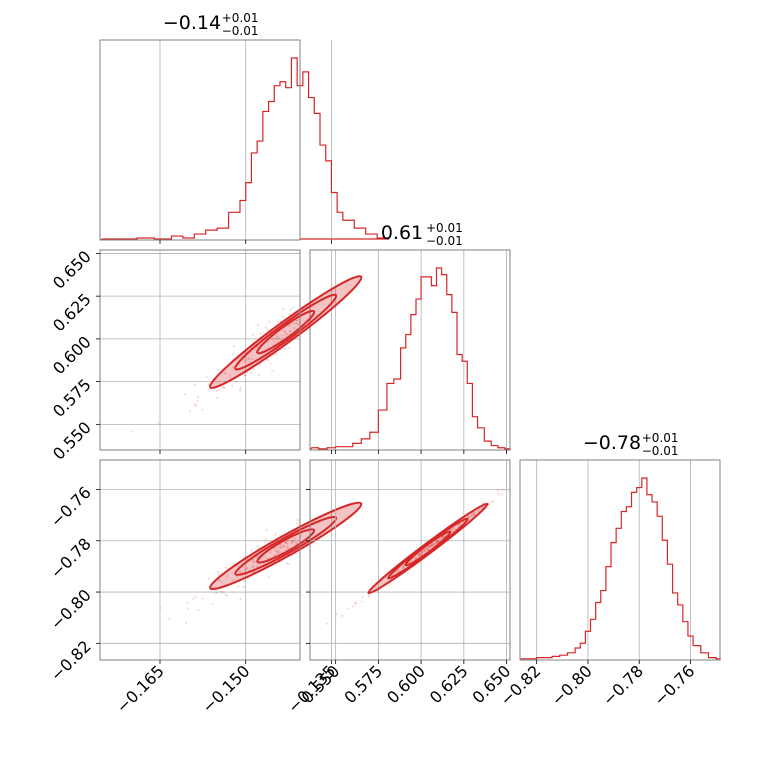  Describe the element at coordinates (612, 443) in the screenshot. I see `param-title-2: −0.78` at that location.